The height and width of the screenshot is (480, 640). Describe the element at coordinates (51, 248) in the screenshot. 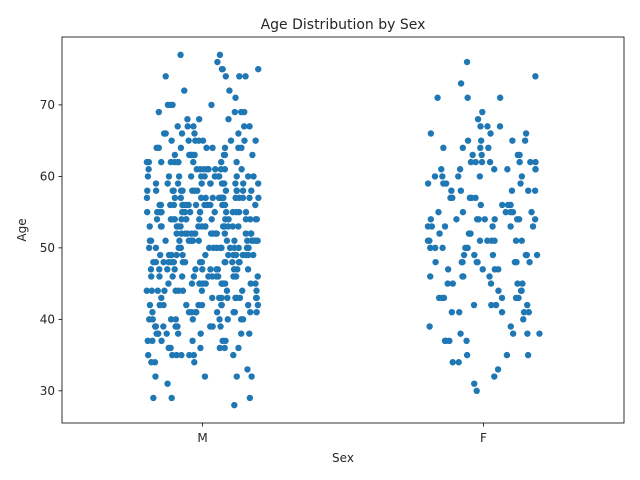

I see `y-axis: 30 40 50 60 70` at that location.